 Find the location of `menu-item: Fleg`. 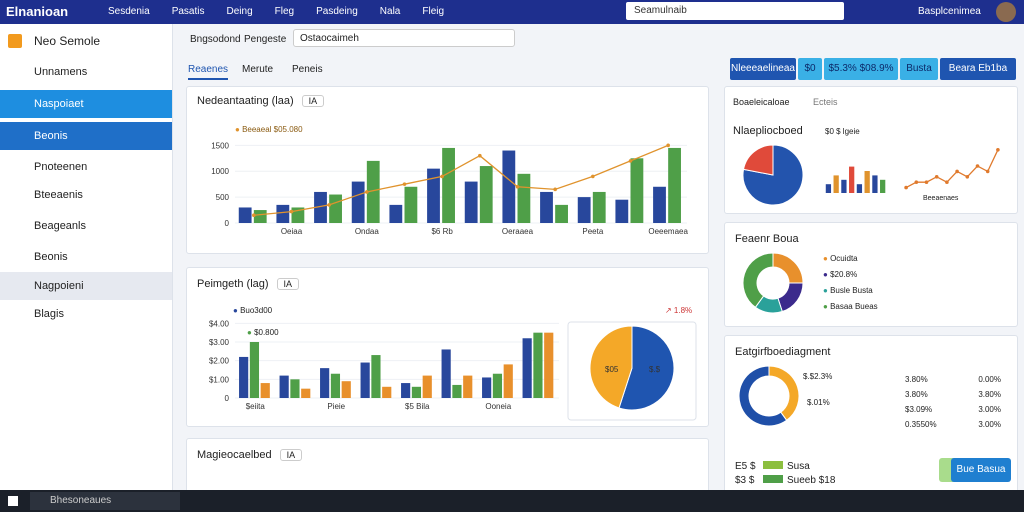

menu-item: Fleg is located at coordinates (284, 11).